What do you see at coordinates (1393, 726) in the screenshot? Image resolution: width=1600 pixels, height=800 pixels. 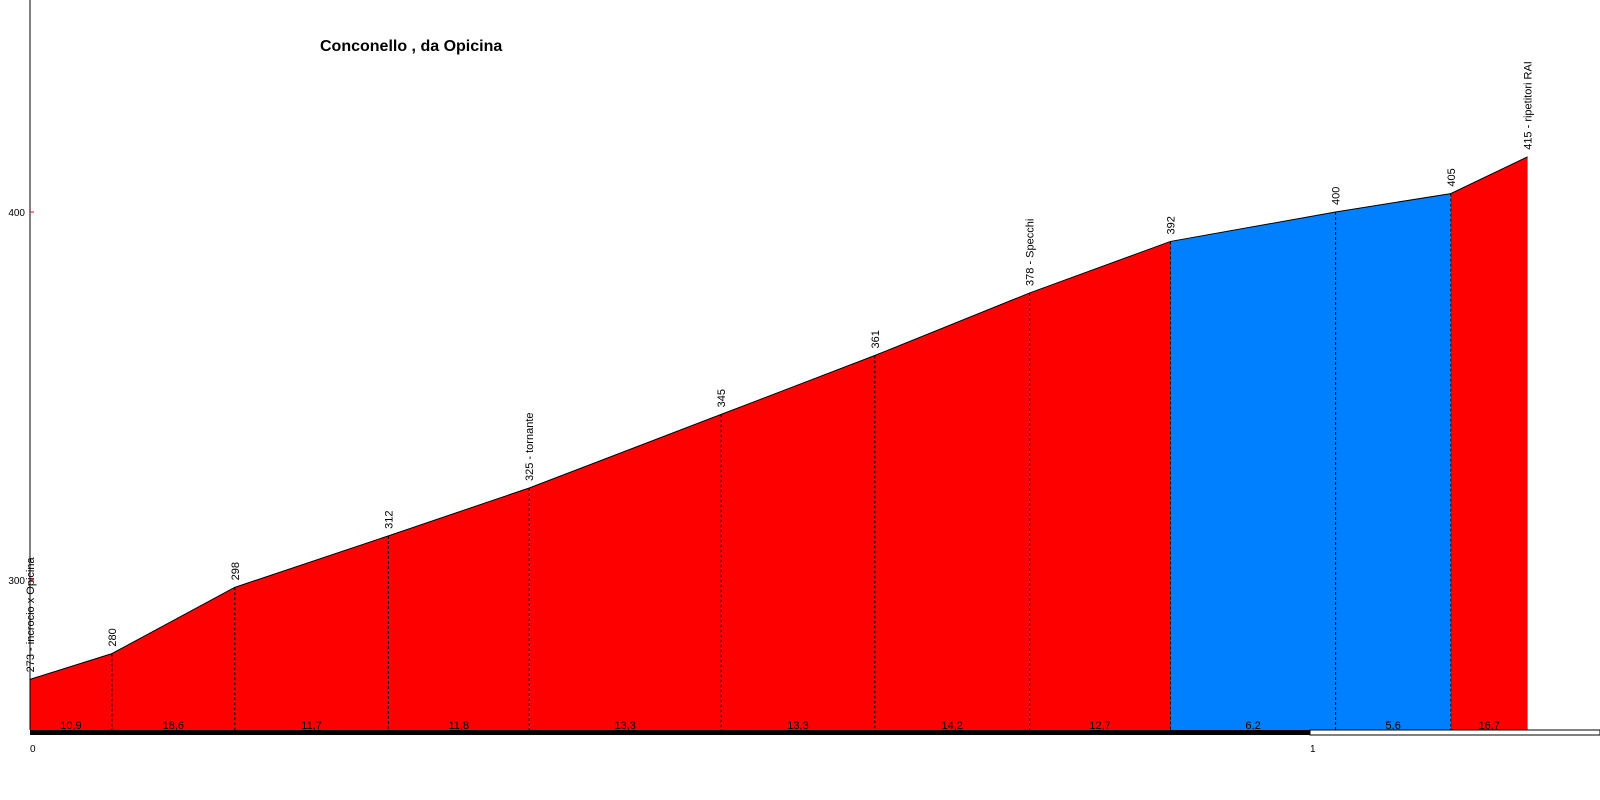 I see `gradient-label-9: 5,6` at bounding box center [1393, 726].